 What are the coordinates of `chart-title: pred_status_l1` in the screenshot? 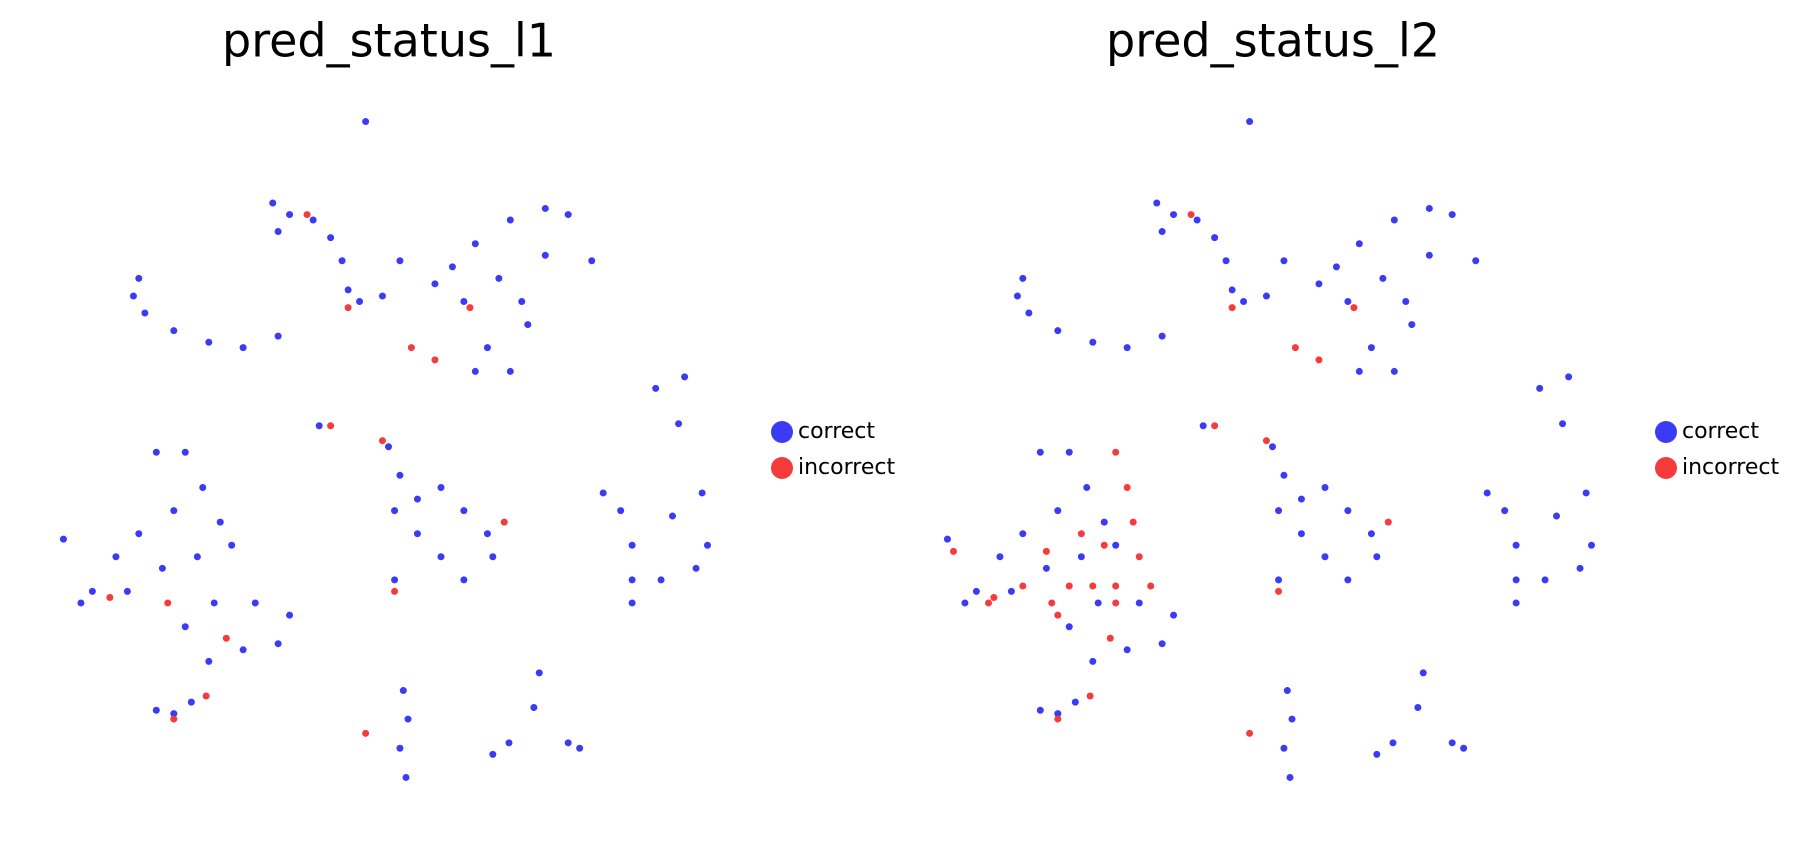 It's located at (389, 41).